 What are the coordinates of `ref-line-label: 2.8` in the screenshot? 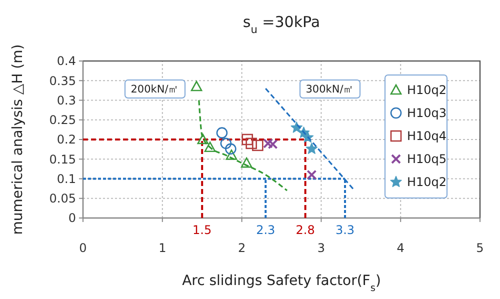 It's located at (305, 230).